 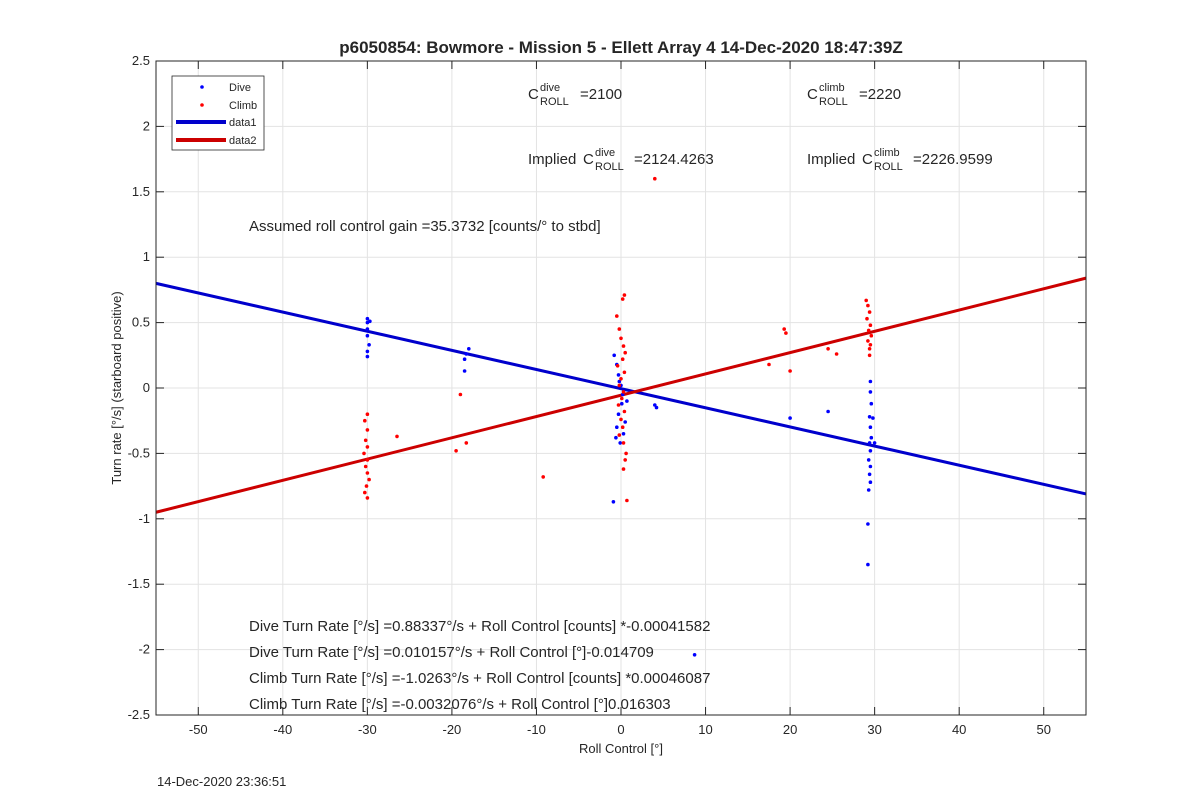 What do you see at coordinates (536, 729) in the screenshot?
I see `x-tick-label: -10` at bounding box center [536, 729].